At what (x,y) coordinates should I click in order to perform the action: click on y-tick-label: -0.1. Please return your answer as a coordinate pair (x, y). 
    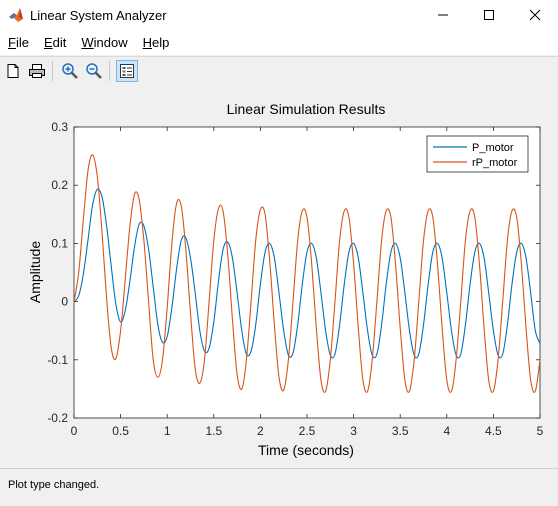
    Looking at the image, I should click on (57, 360).